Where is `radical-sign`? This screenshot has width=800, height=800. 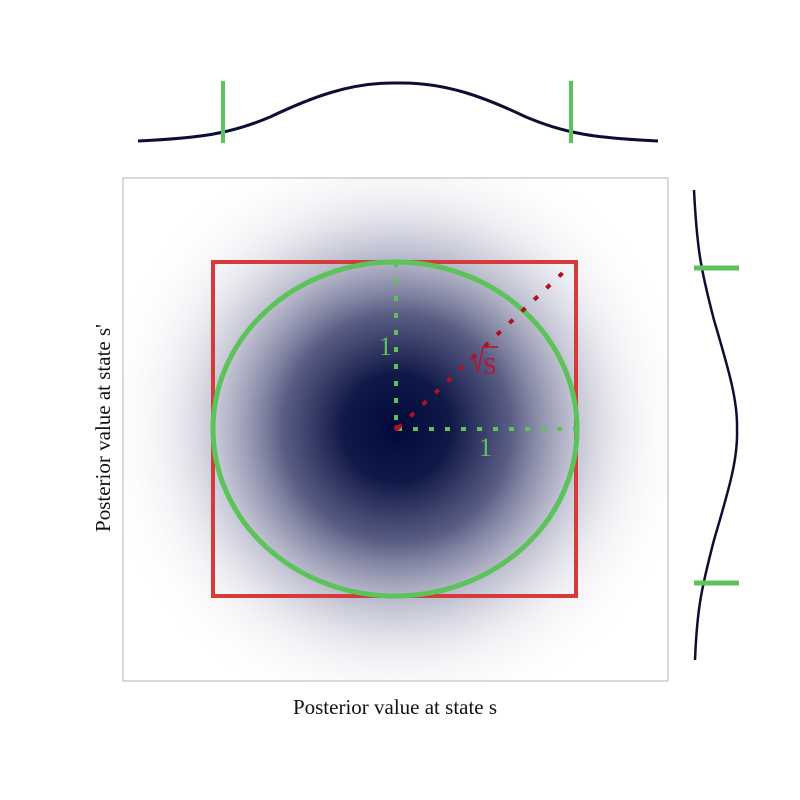
radical-sign is located at coordinates (483, 359).